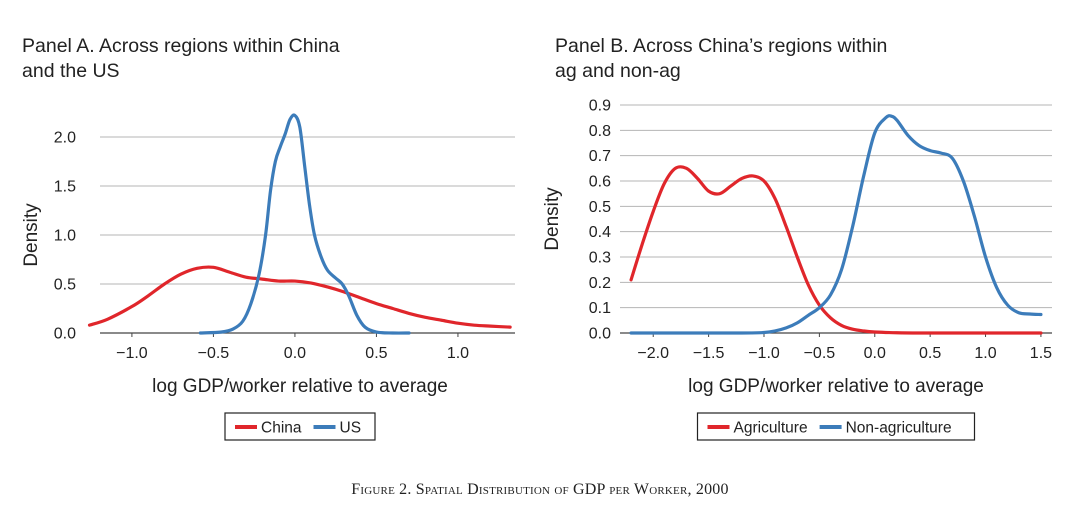 The width and height of the screenshot is (1080, 516). What do you see at coordinates (771, 428) in the screenshot?
I see `panel-b-legend-label: Agriculture` at bounding box center [771, 428].